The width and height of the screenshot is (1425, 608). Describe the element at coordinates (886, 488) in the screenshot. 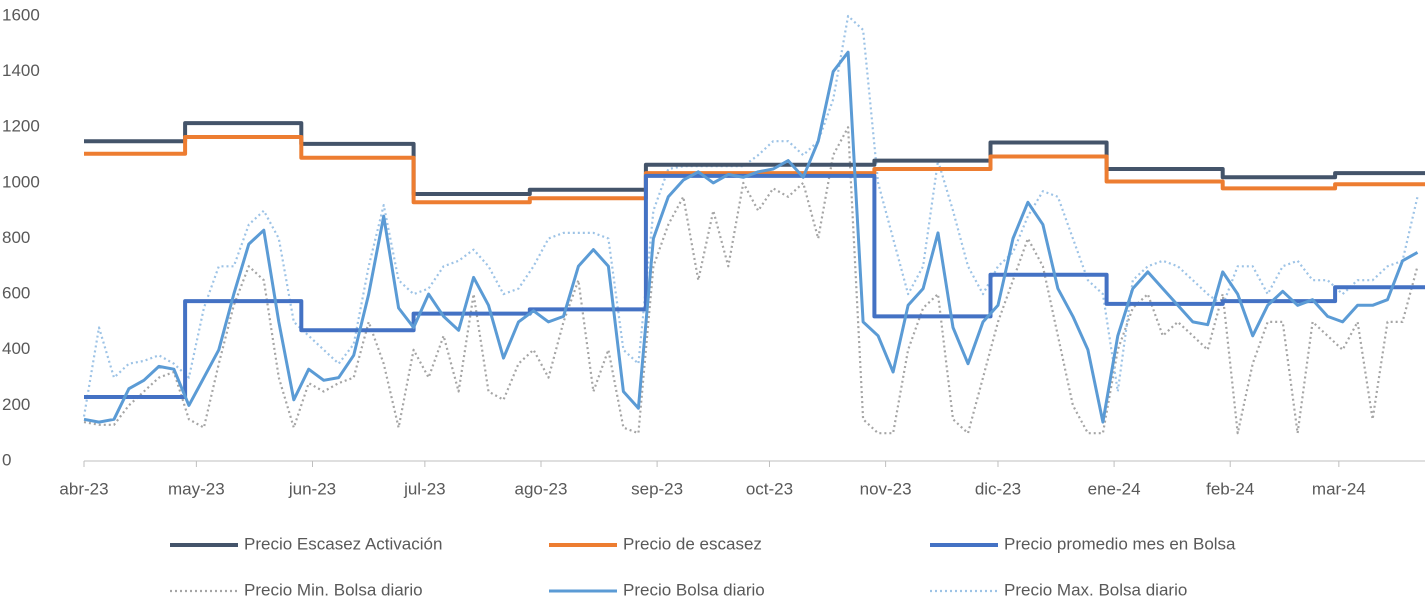

I see `x-tick-label: nov-23` at that location.